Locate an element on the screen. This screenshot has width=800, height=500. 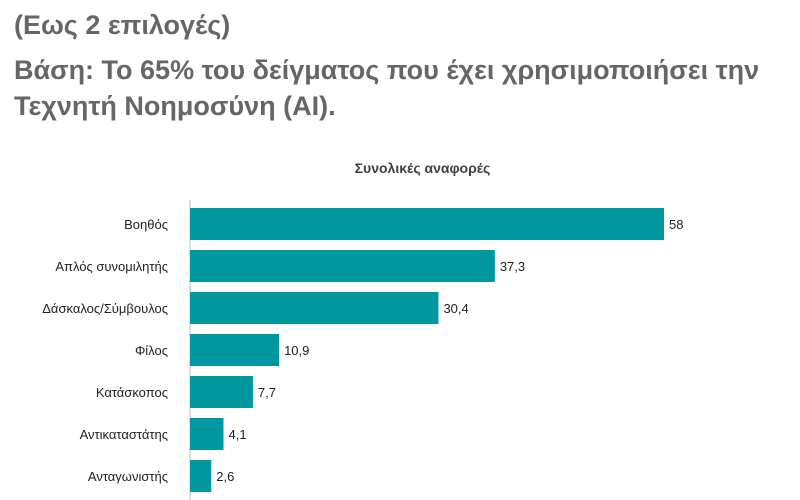
category-label: Ανταγωνιστής is located at coordinates (128, 476).